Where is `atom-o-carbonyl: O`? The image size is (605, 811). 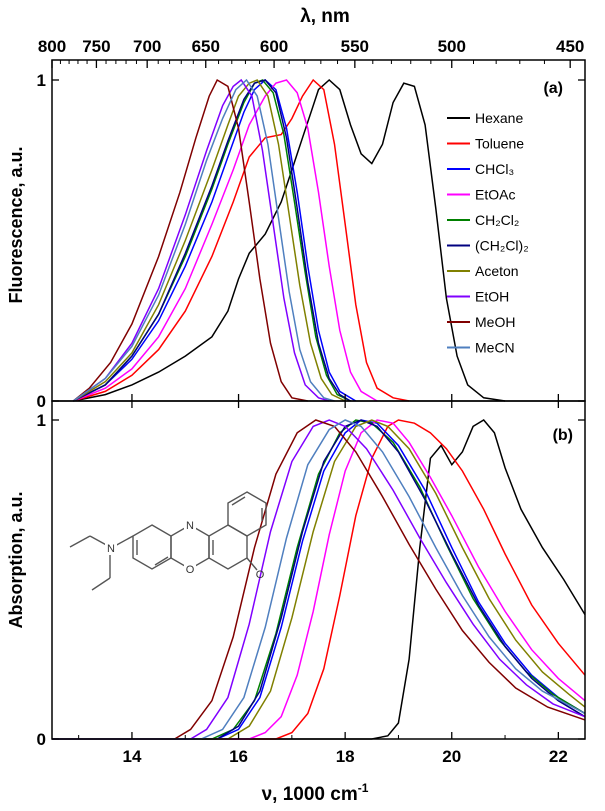
atom-o-carbonyl: O is located at coordinates (260, 575).